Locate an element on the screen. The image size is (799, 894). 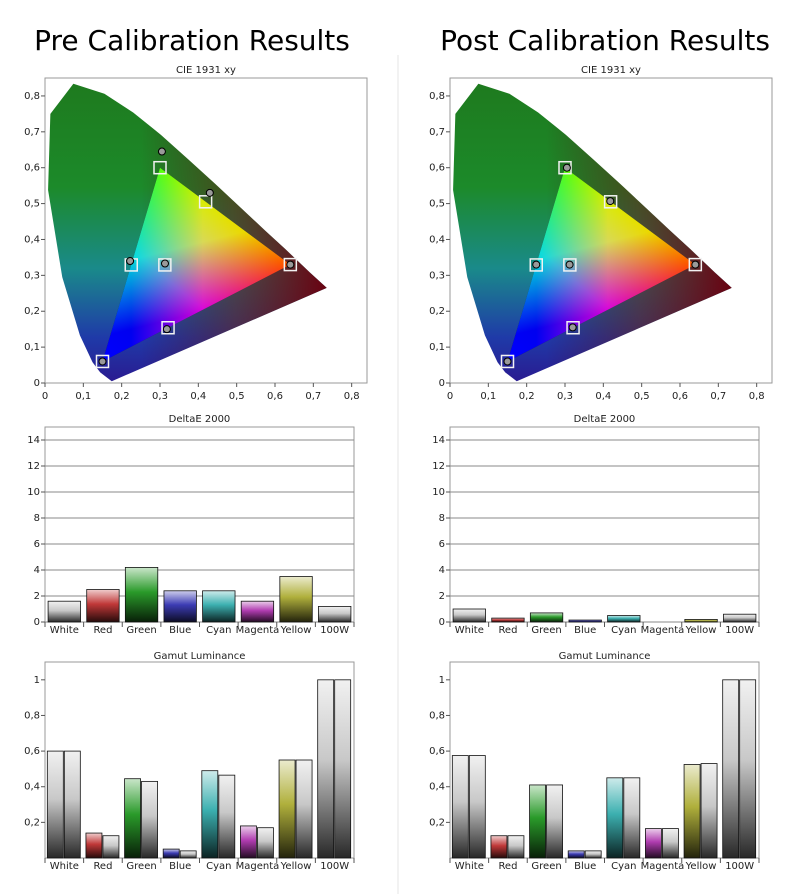
x-tick-label: Magenta is located at coordinates (663, 630).